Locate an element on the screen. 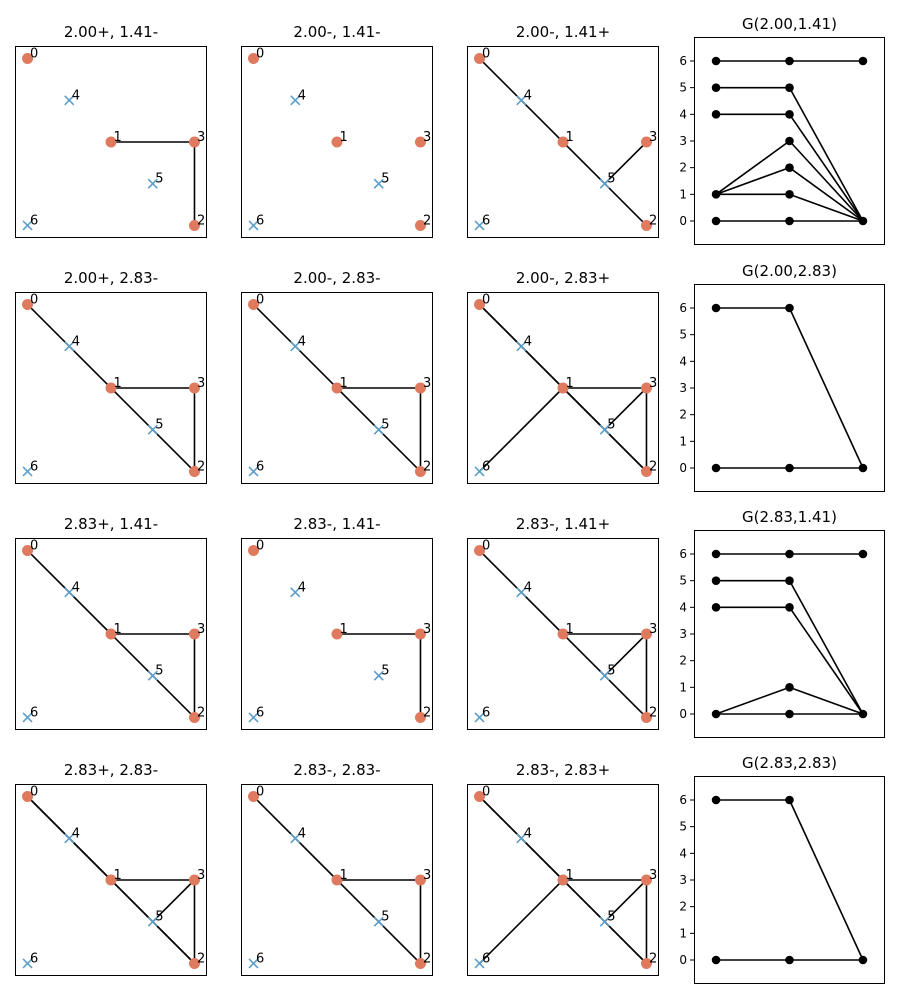  panel-title: 2.00+, 1.41- is located at coordinates (111, 32).